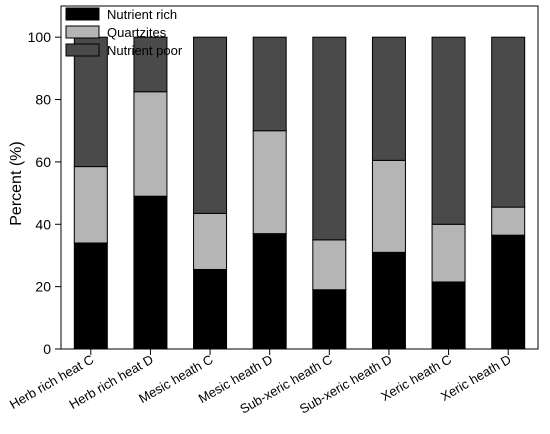 This screenshot has height=434, width=550. I want to click on bar-nutrient-rich-herb-rich-heat-d, so click(150, 272).